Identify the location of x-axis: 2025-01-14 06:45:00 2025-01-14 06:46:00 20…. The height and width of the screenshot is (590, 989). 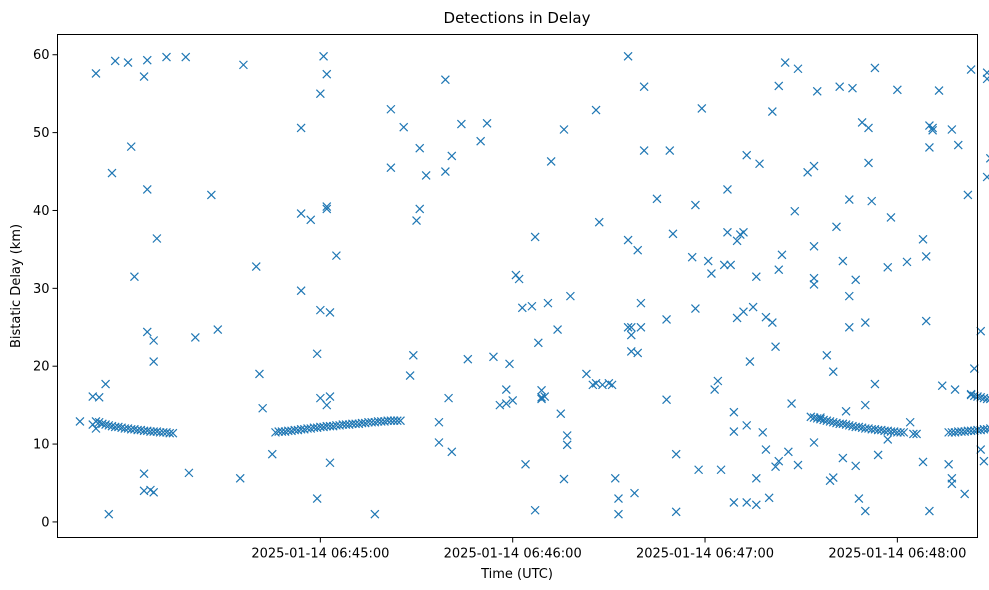
(608, 549).